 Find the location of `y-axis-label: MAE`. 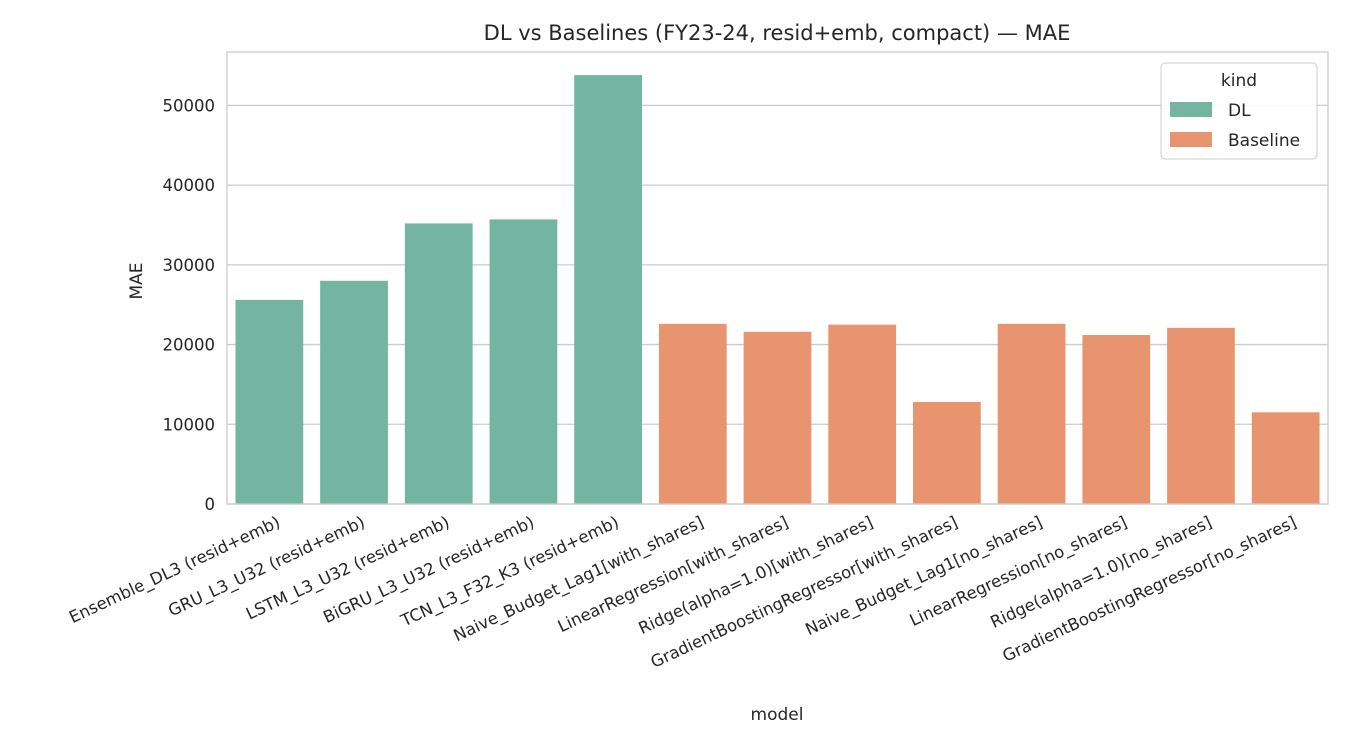

y-axis-label: MAE is located at coordinates (137, 280).